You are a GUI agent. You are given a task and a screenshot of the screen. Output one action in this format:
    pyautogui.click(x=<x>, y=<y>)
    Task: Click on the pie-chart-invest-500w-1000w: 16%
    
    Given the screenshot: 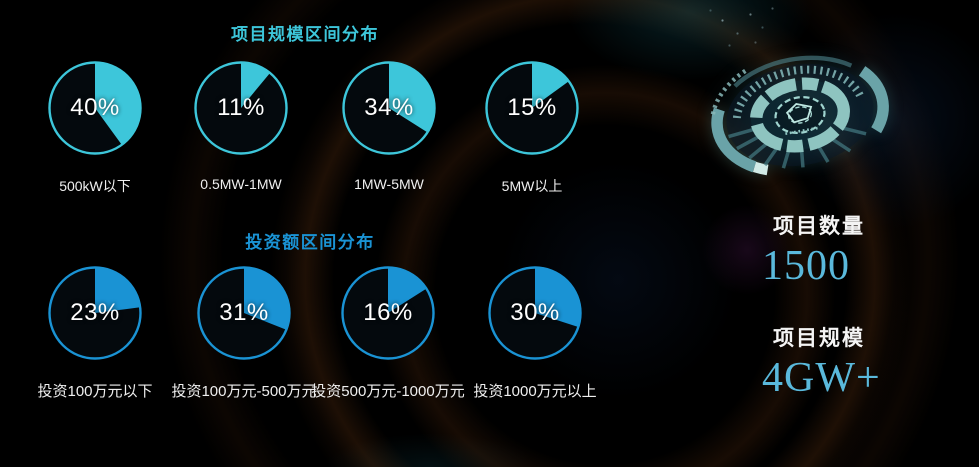 What is the action you would take?
    pyautogui.click(x=388, y=313)
    